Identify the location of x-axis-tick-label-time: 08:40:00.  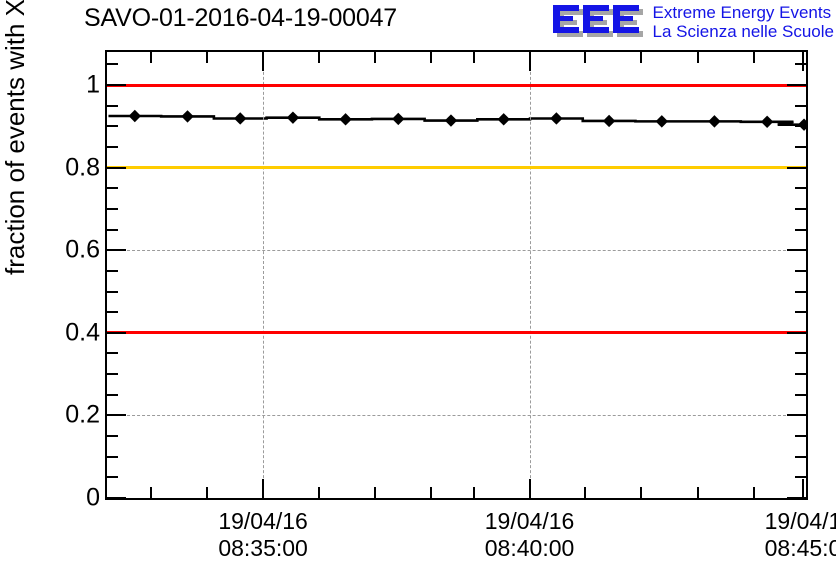
(529, 548).